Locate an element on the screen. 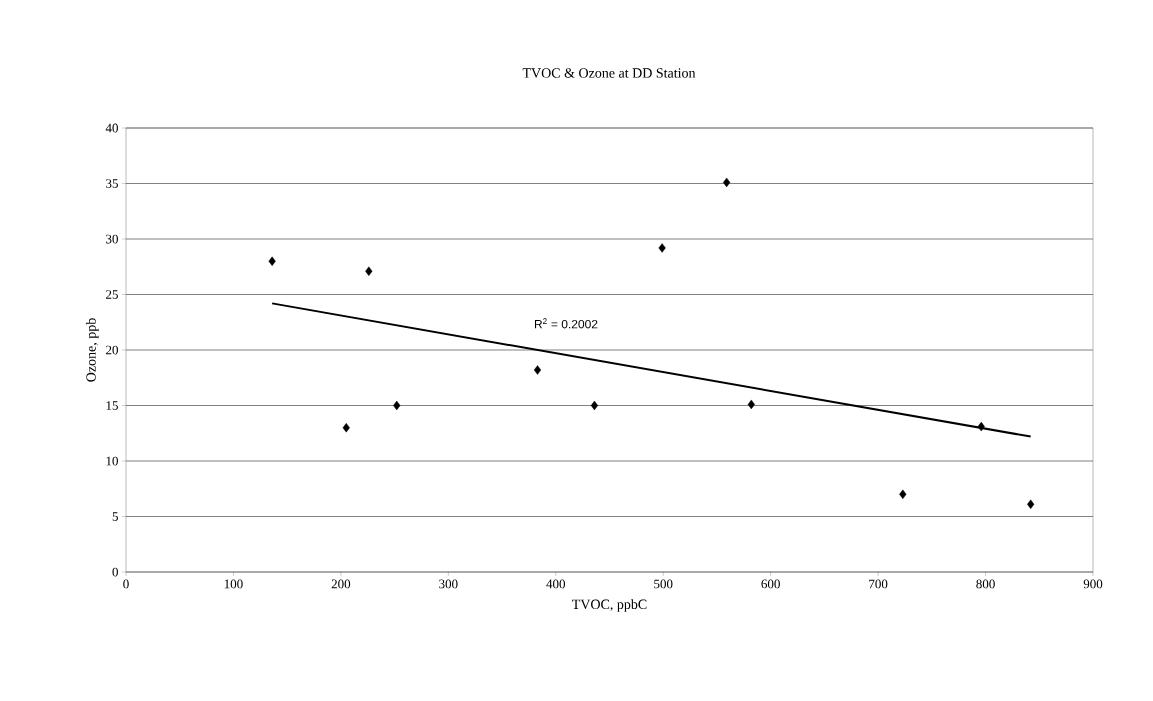 This screenshot has height=701, width=1153. y-tick-label: 25 is located at coordinates (112, 294).